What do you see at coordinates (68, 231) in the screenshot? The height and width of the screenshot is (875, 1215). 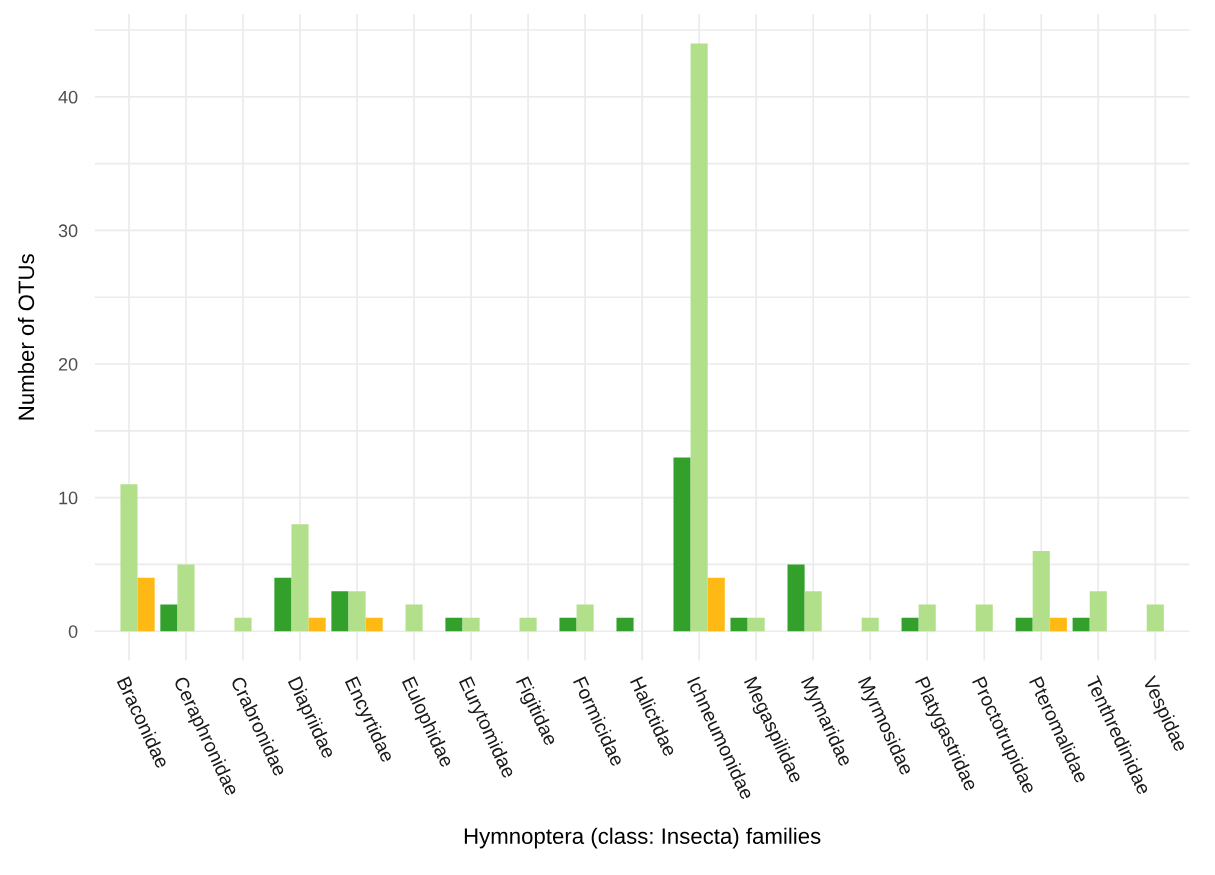 I see `y-tick-label: 30` at bounding box center [68, 231].